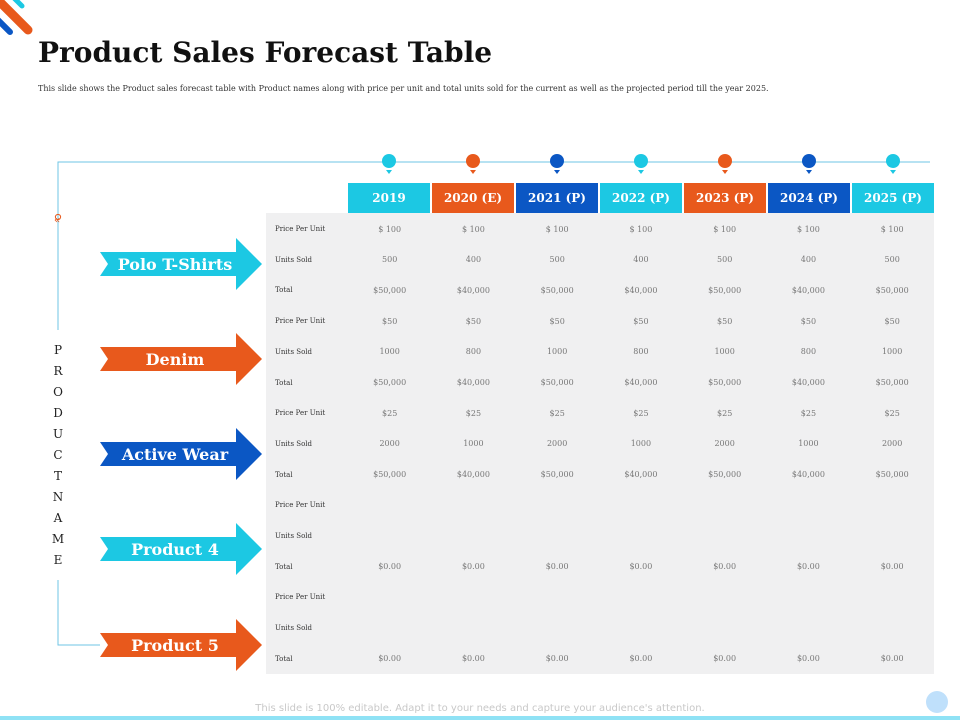  I want to click on footer-bar, so click(480, 718).